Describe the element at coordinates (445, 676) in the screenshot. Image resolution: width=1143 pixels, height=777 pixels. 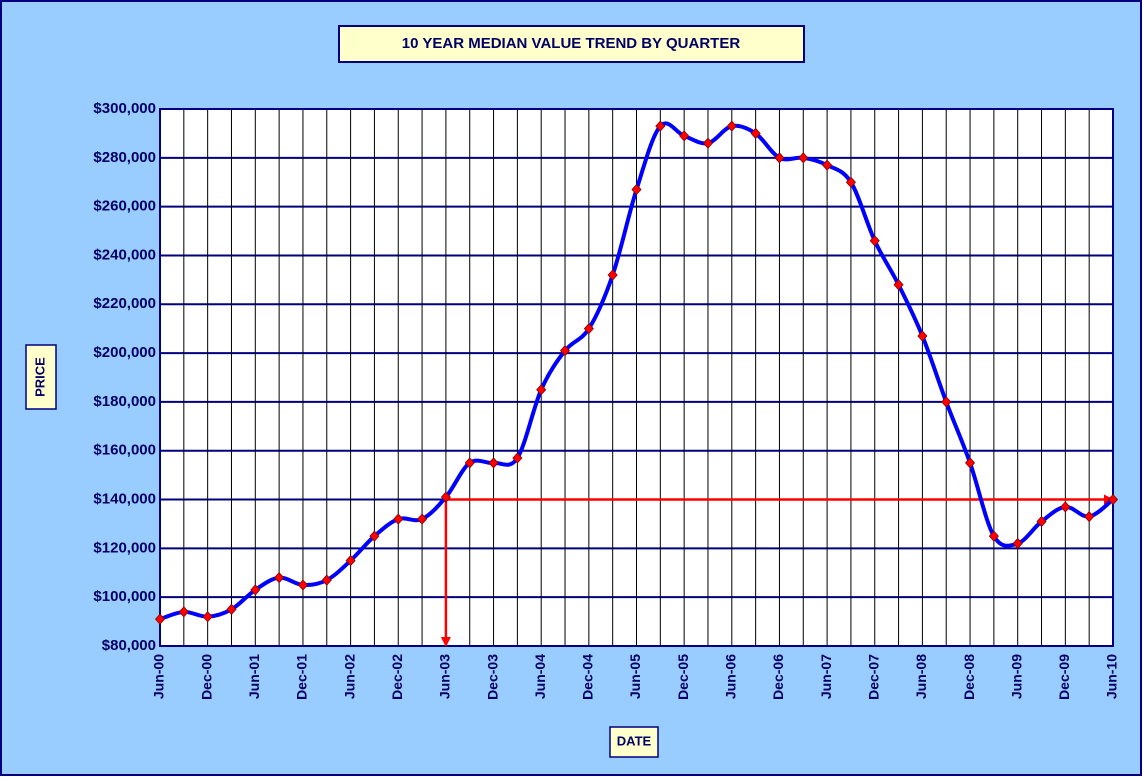
I see `x-tick-label: Jun-03` at that location.